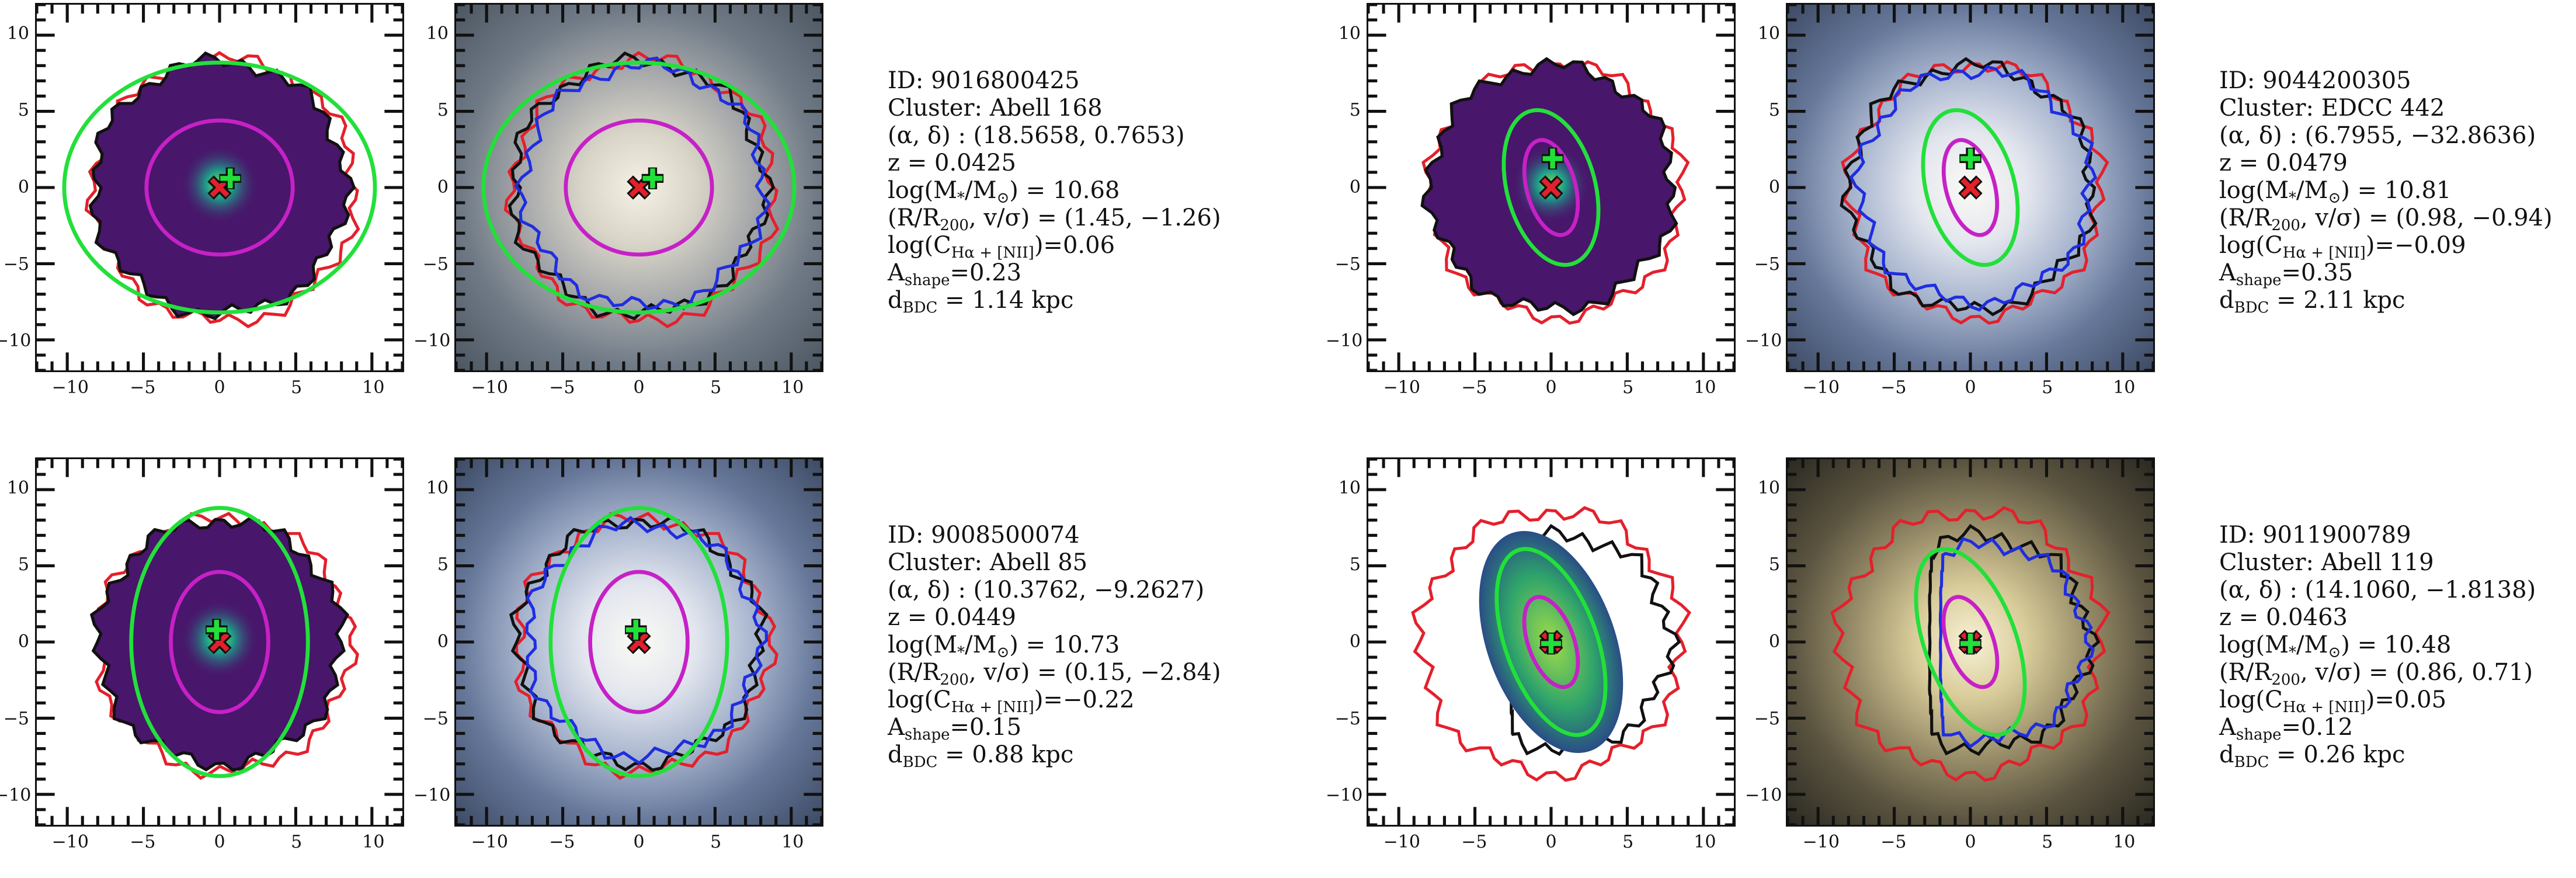  What do you see at coordinates (2315, 535) in the screenshot?
I see `galaxy-id: ID: 9011900789` at bounding box center [2315, 535].